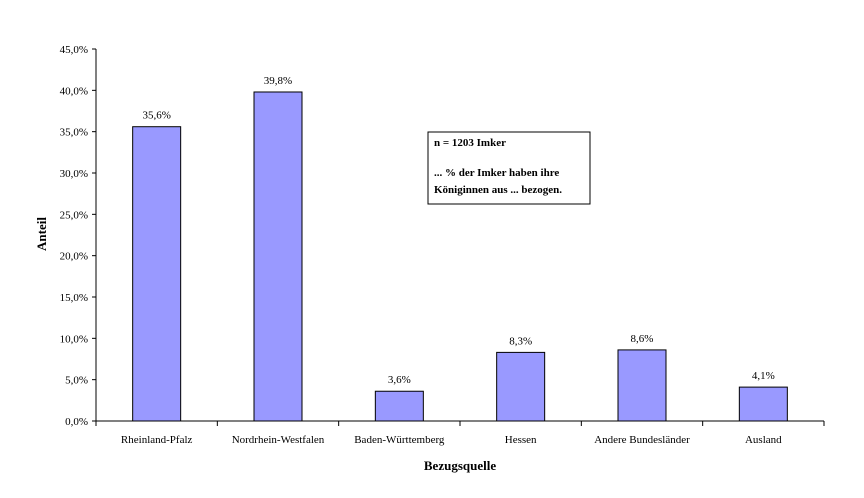  Describe the element at coordinates (763, 440) in the screenshot. I see `x-category-label: Ausland` at that location.